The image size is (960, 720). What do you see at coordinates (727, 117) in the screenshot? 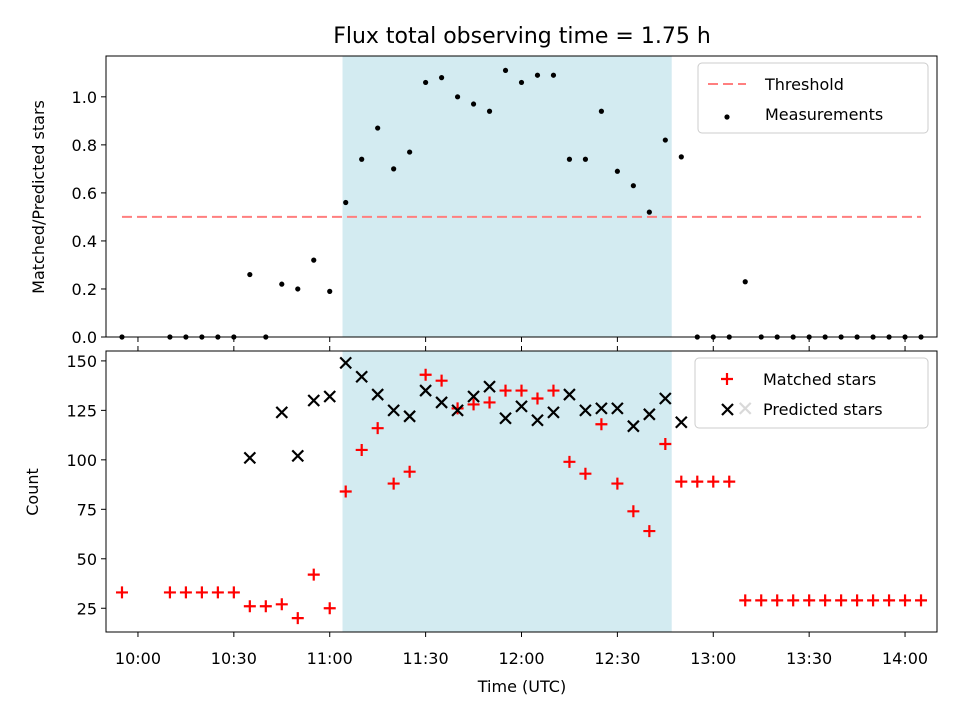
I see `legend-measurements-swatch` at bounding box center [727, 117].